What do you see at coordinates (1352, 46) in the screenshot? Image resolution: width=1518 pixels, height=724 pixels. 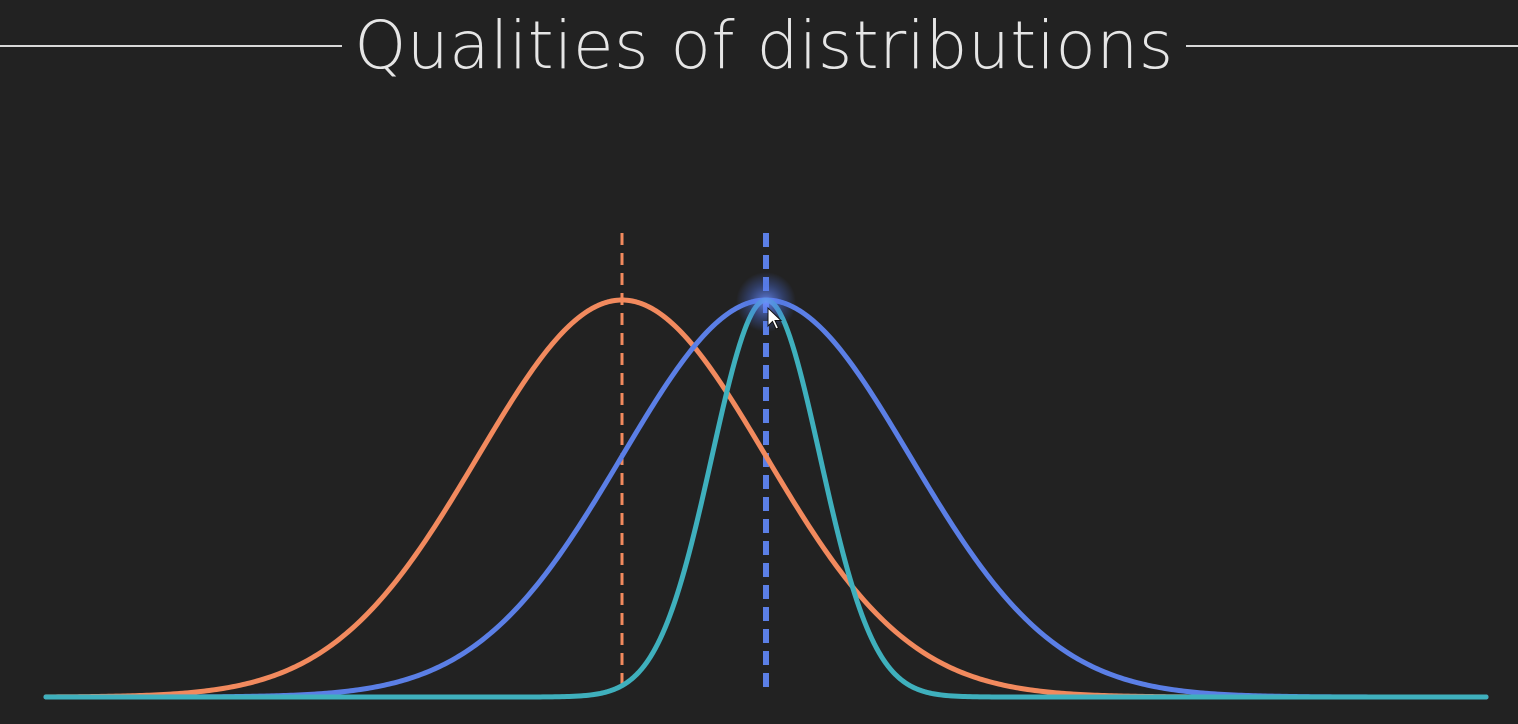 I see `title-rule-right` at bounding box center [1352, 46].